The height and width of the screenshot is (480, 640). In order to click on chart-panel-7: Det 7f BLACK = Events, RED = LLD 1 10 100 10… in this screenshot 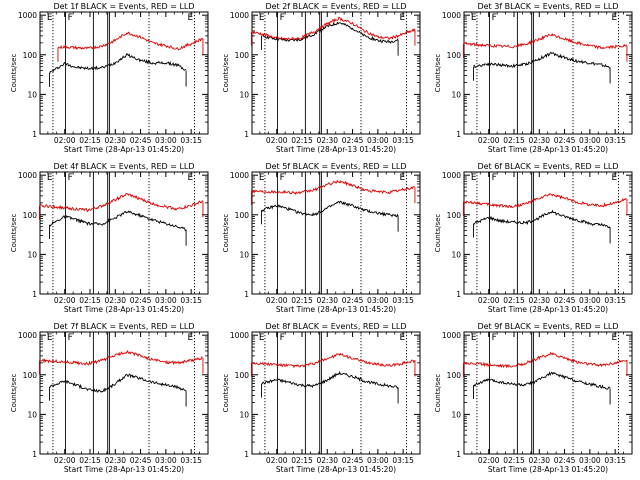, I will do `click(109, 398)`.